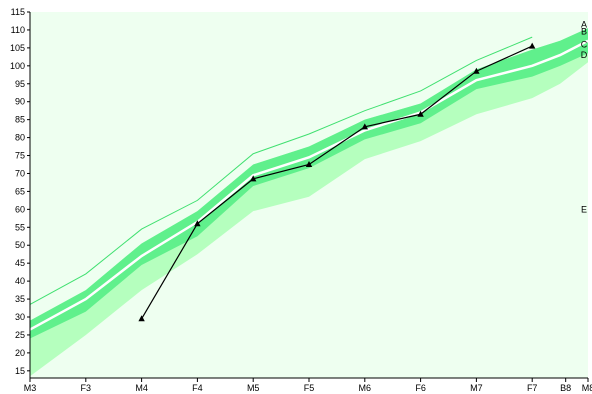  What do you see at coordinates (584, 25) in the screenshot?
I see `band-label-a: A` at bounding box center [584, 25].